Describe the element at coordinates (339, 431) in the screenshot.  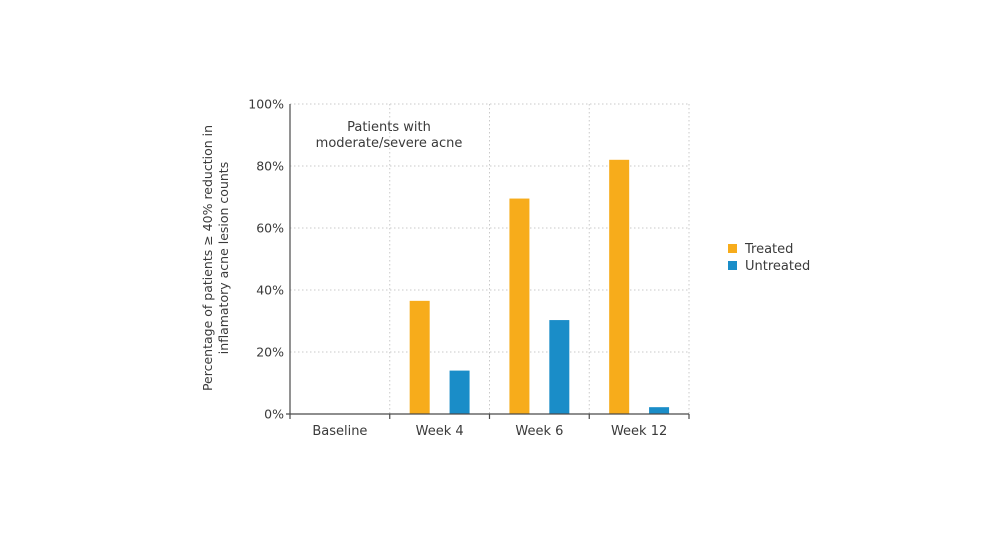
I see `x-tick-label: Baseline` at that location.